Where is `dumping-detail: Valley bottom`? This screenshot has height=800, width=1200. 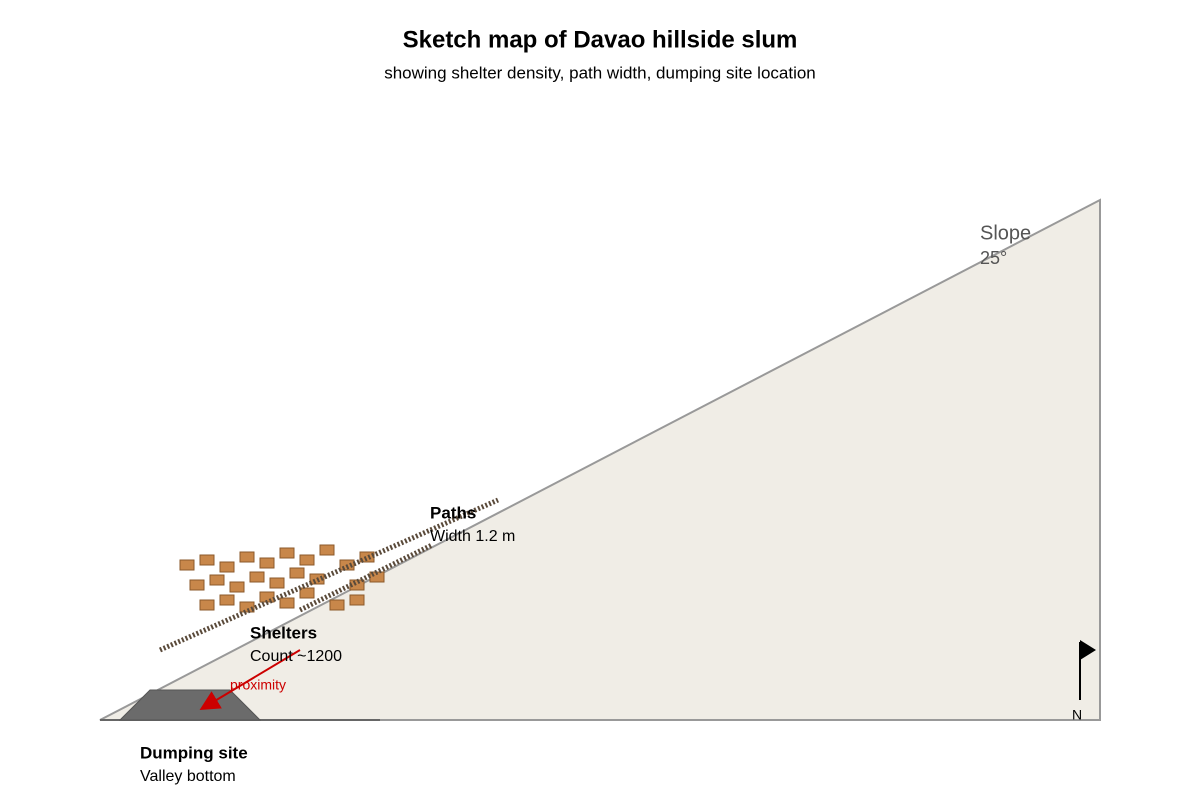 dumping-detail: Valley bottom is located at coordinates (188, 776).